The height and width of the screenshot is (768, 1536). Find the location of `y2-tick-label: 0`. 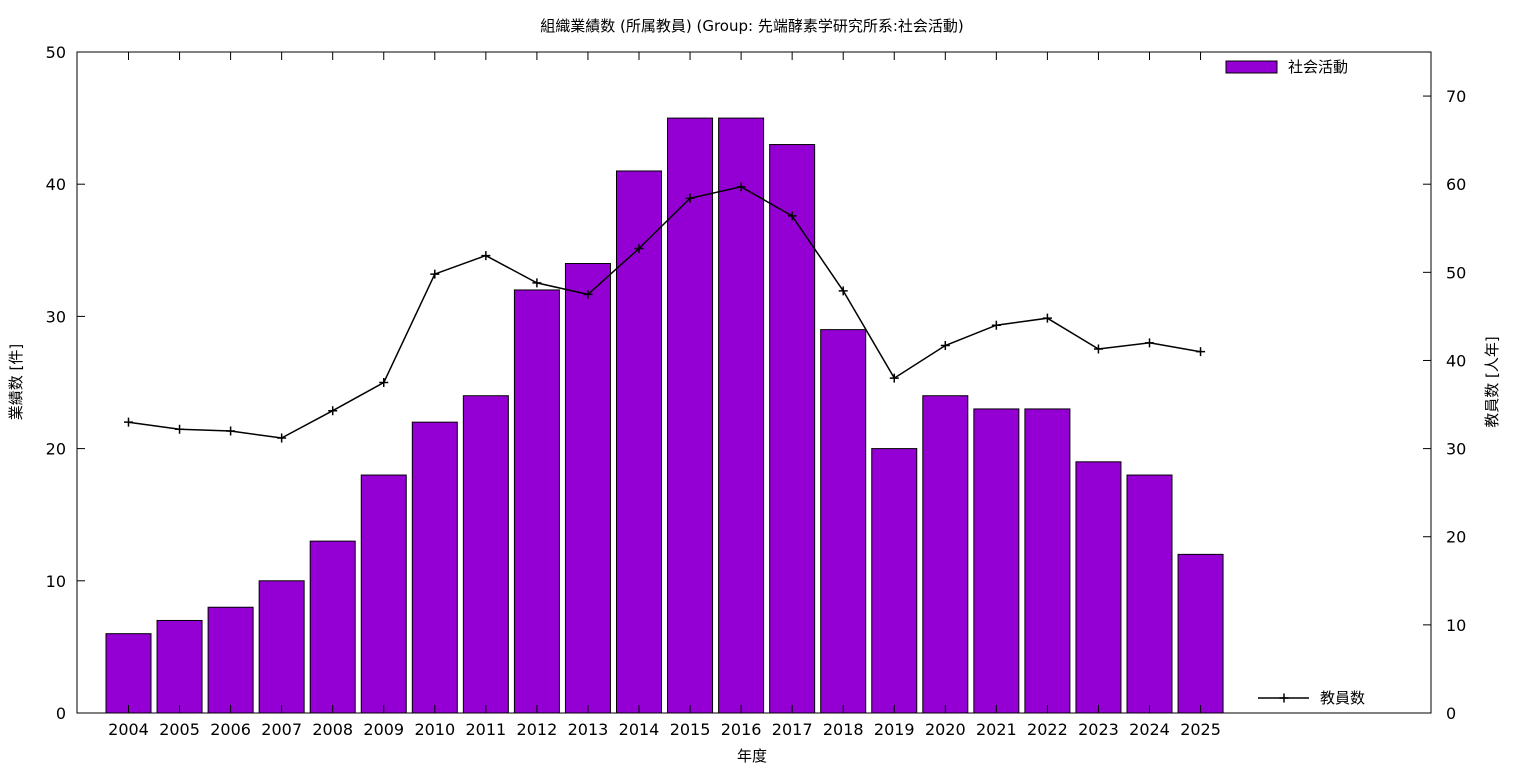

y2-tick-label: 0 is located at coordinates (1451, 713).